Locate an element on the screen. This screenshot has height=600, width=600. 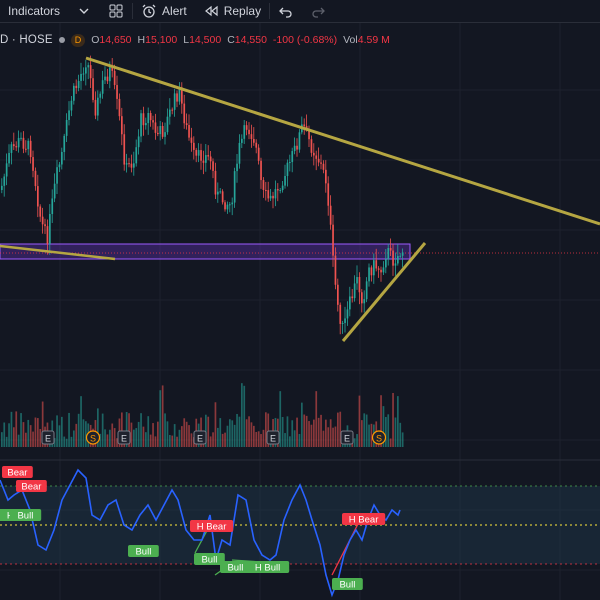
undo-button is located at coordinates (286, 11).